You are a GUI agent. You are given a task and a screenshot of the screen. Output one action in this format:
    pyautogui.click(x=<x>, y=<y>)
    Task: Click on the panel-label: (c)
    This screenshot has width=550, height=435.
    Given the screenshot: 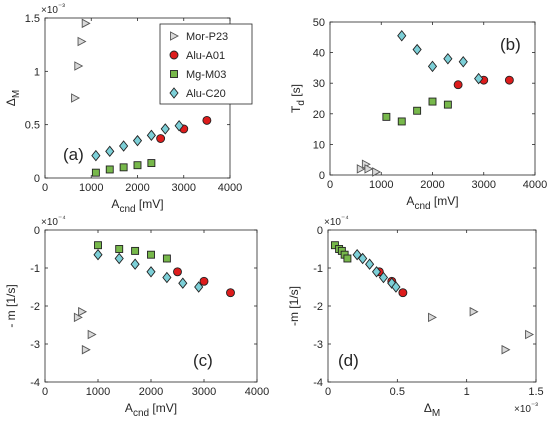 What is the action you would take?
    pyautogui.click(x=203, y=360)
    